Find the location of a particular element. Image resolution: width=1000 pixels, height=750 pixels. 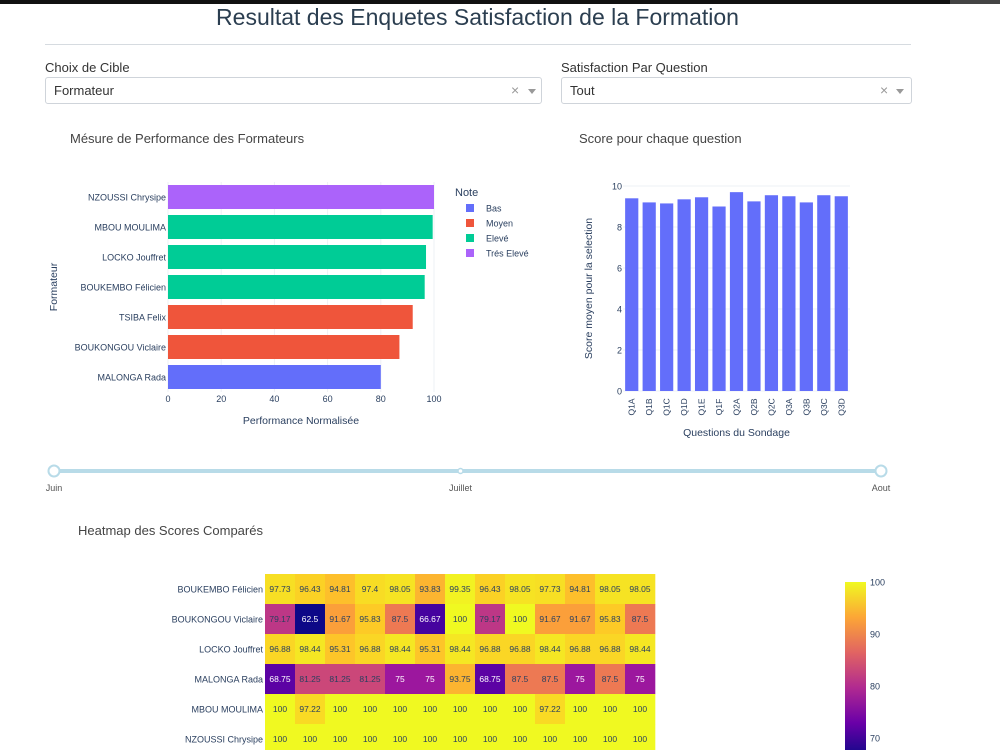

x-tick-label: Q1F is located at coordinates (719, 407).